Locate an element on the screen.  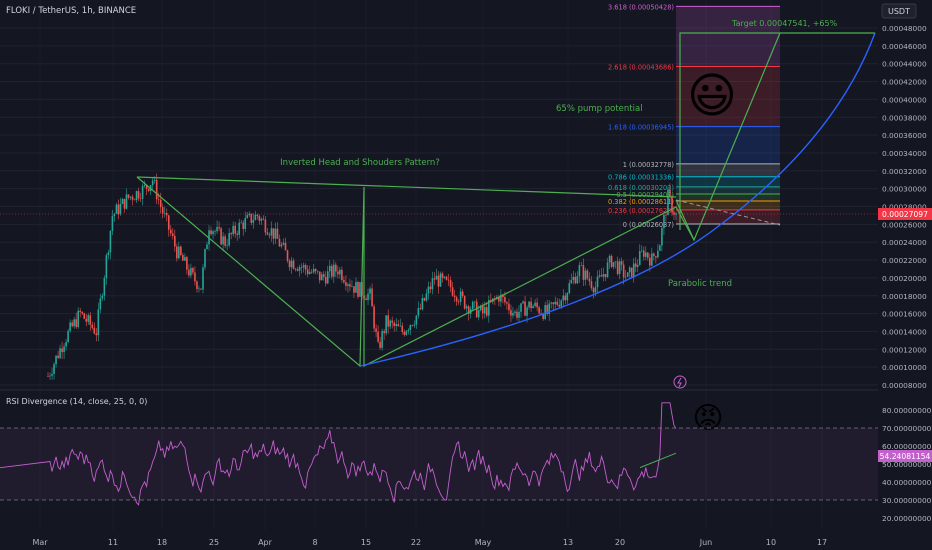
price-tick-label: 0.00026000 is located at coordinates (904, 224).